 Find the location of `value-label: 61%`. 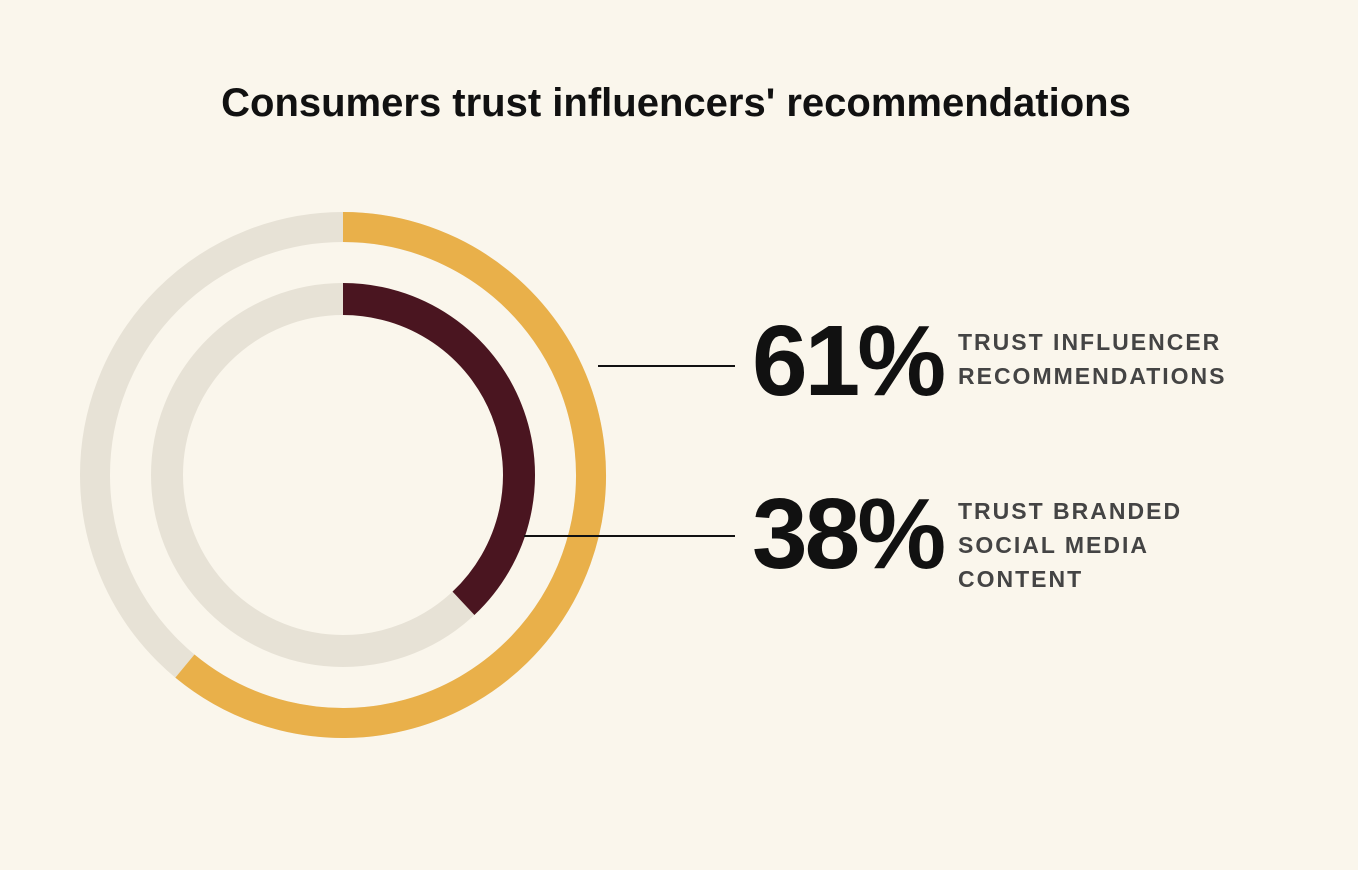

value-label: 61% is located at coordinates (848, 361).